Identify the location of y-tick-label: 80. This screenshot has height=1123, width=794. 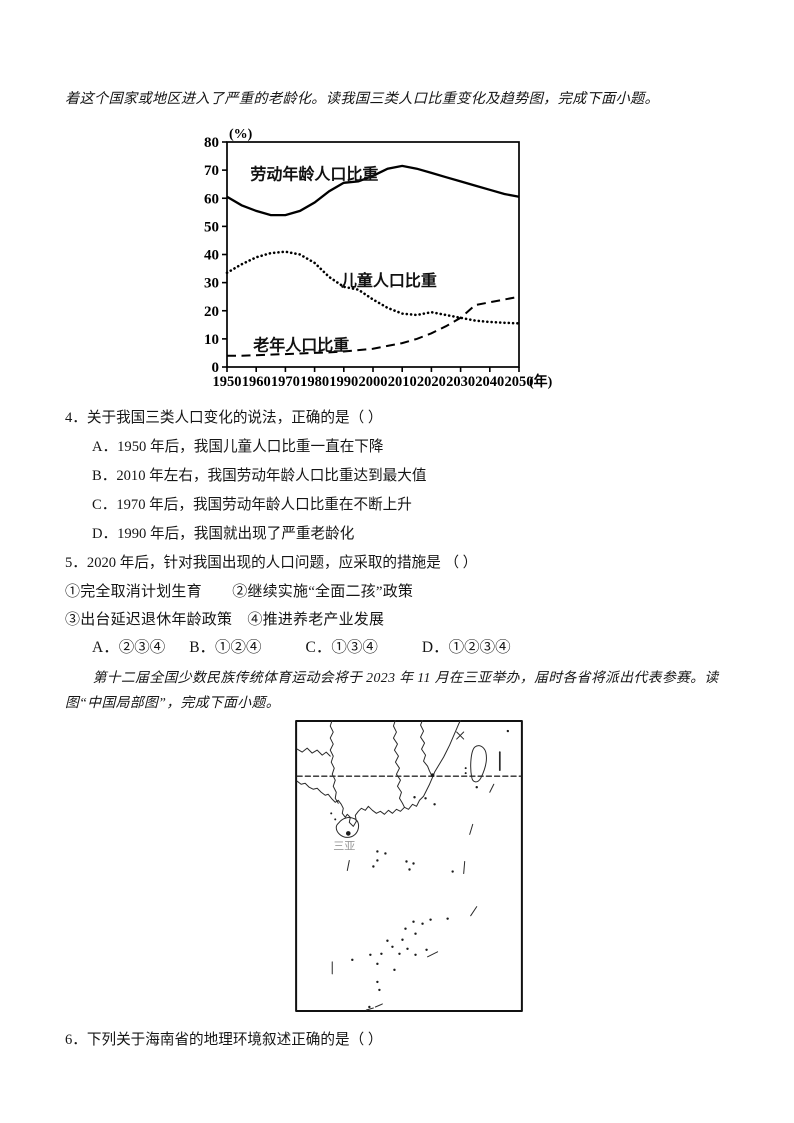
(211, 143).